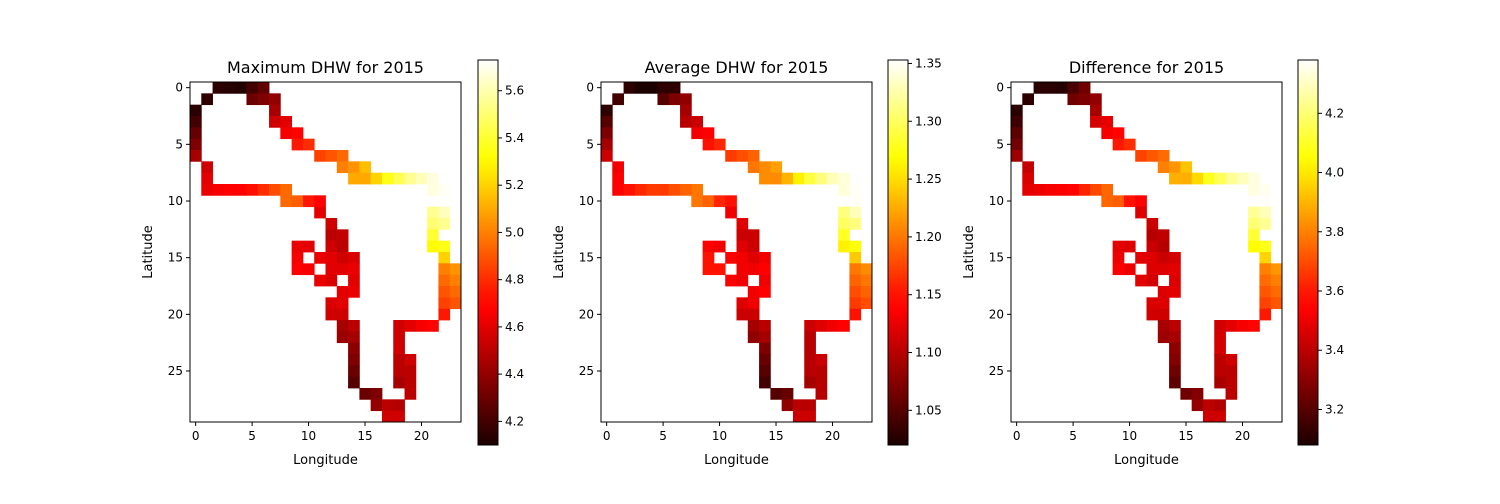 Image resolution: width=1500 pixels, height=504 pixels. Describe the element at coordinates (514, 232) in the screenshot. I see `colorbar-tick-label: 5.0` at that location.